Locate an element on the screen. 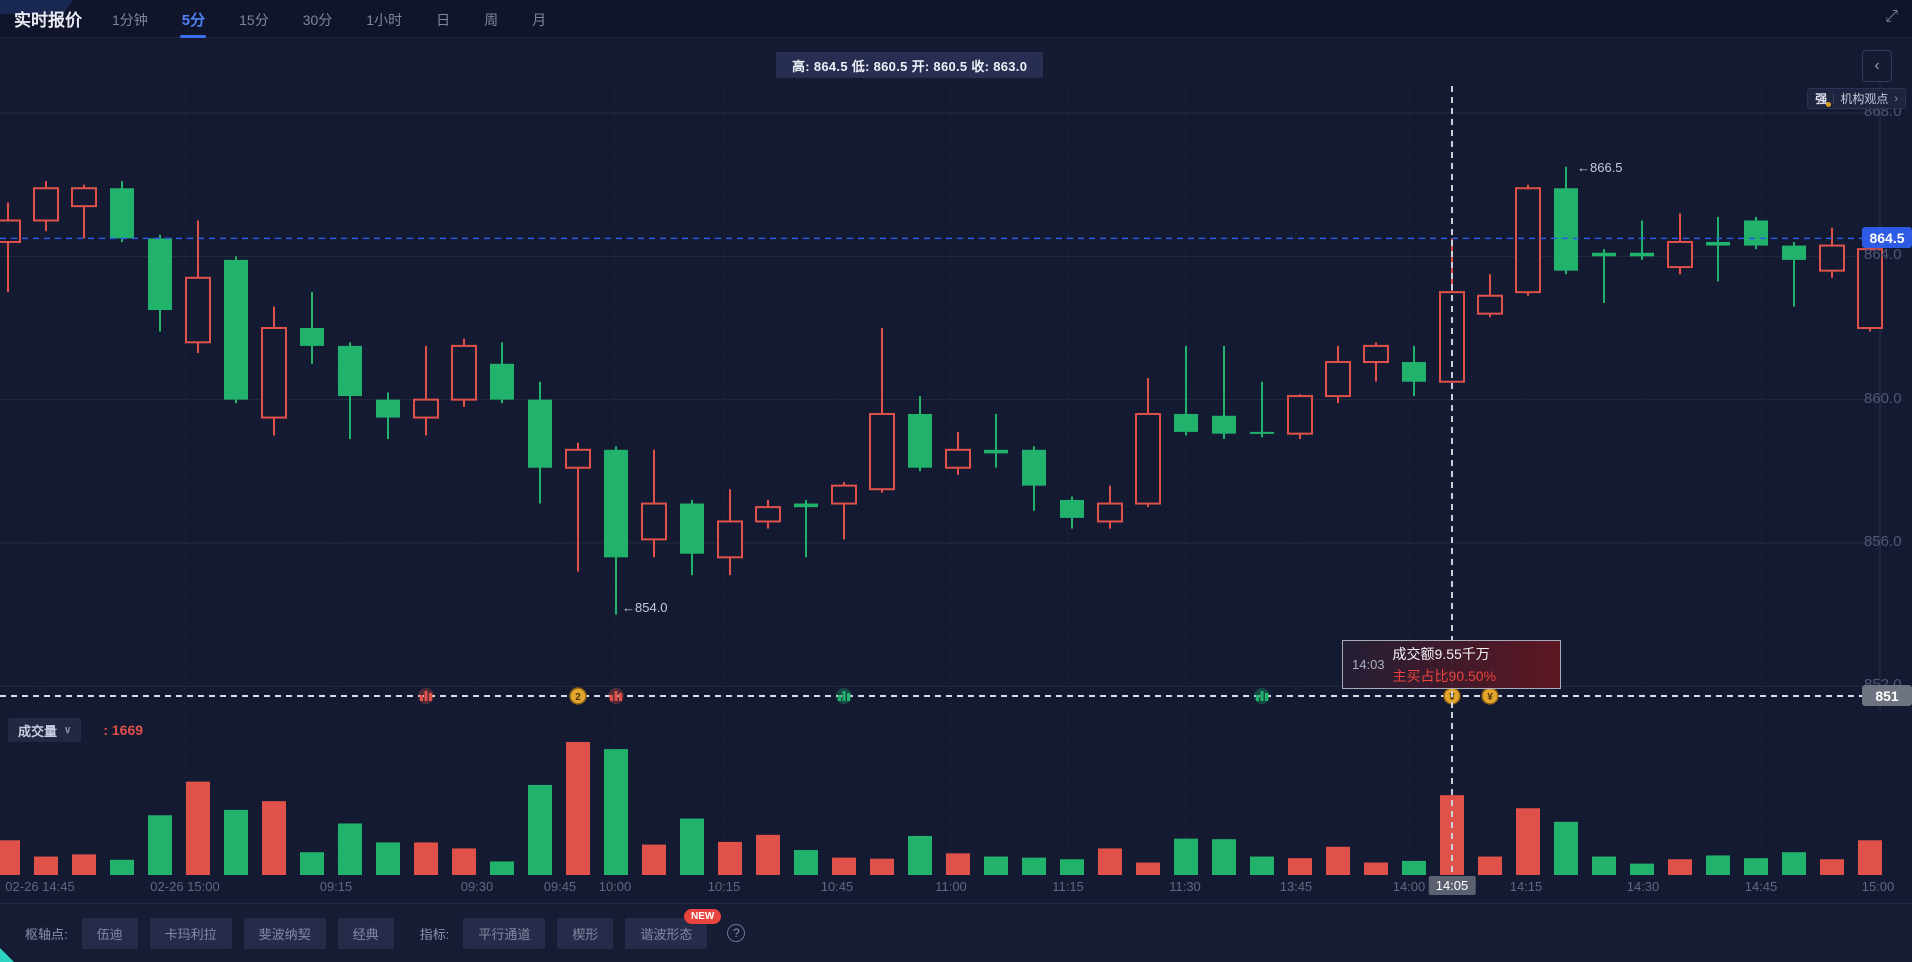 This screenshot has height=962, width=1912. time-axis-label: 09:30 is located at coordinates (477, 886).